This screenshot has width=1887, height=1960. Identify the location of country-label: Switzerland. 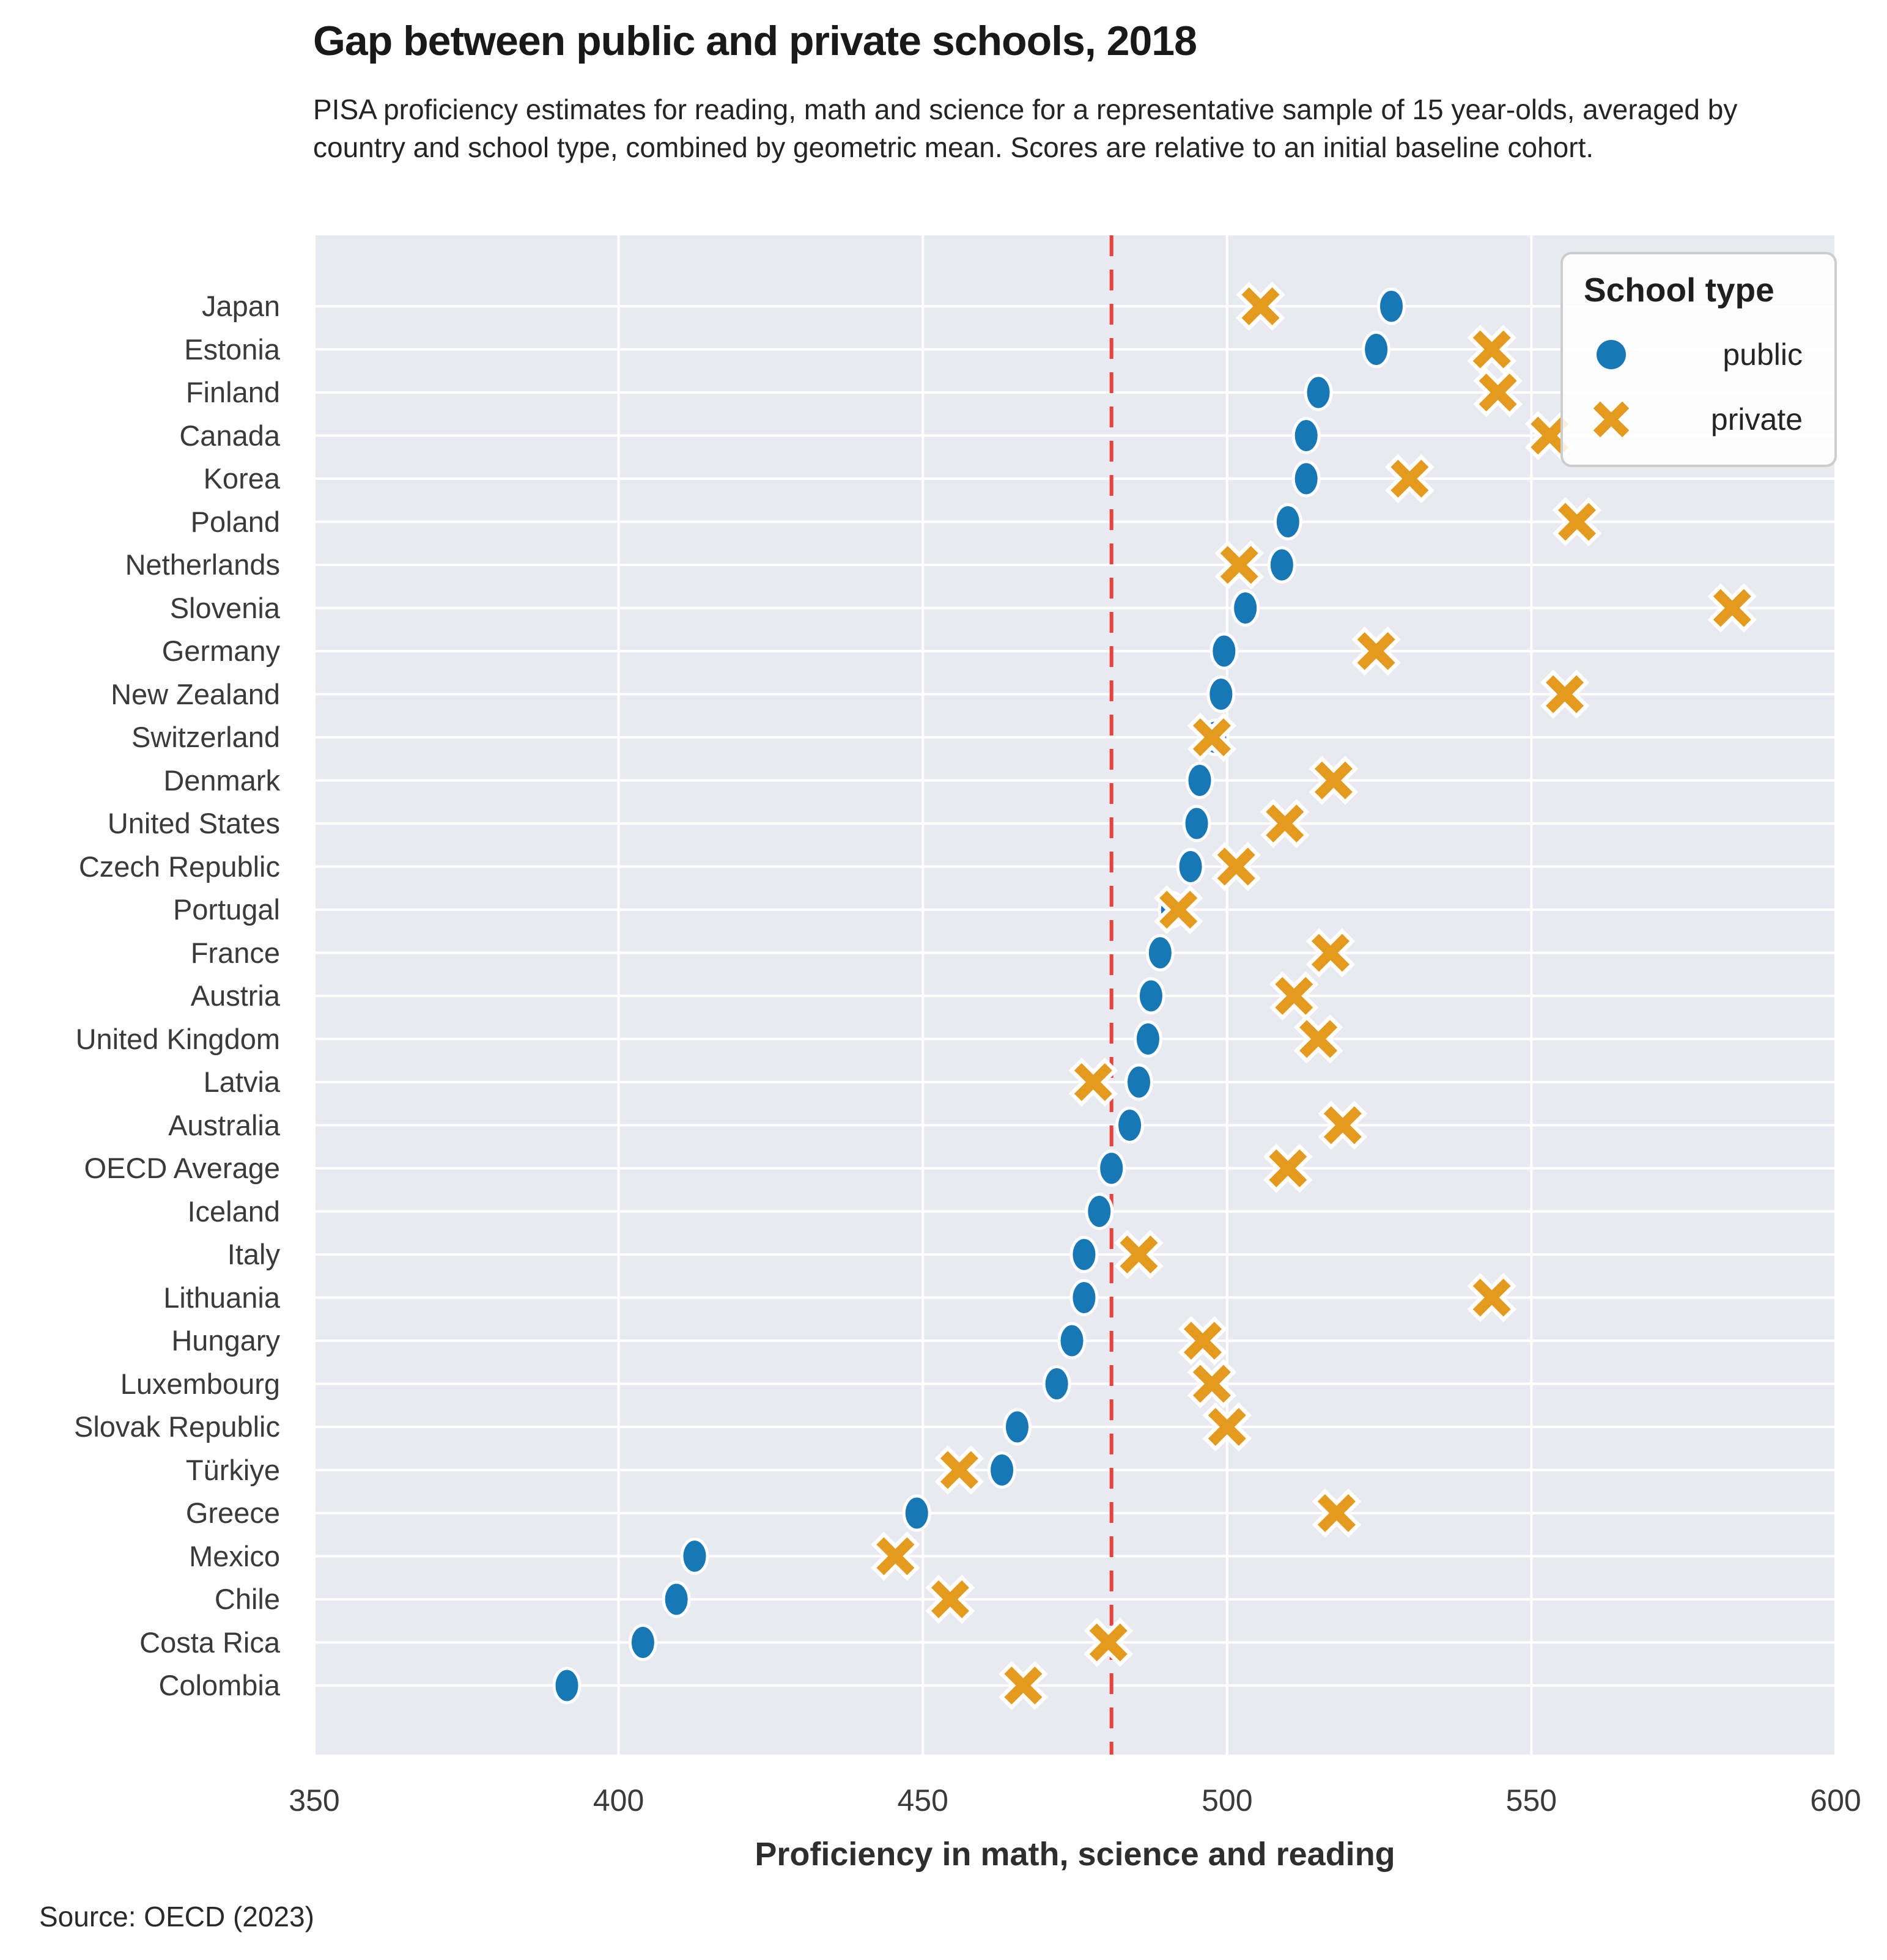
(205, 737).